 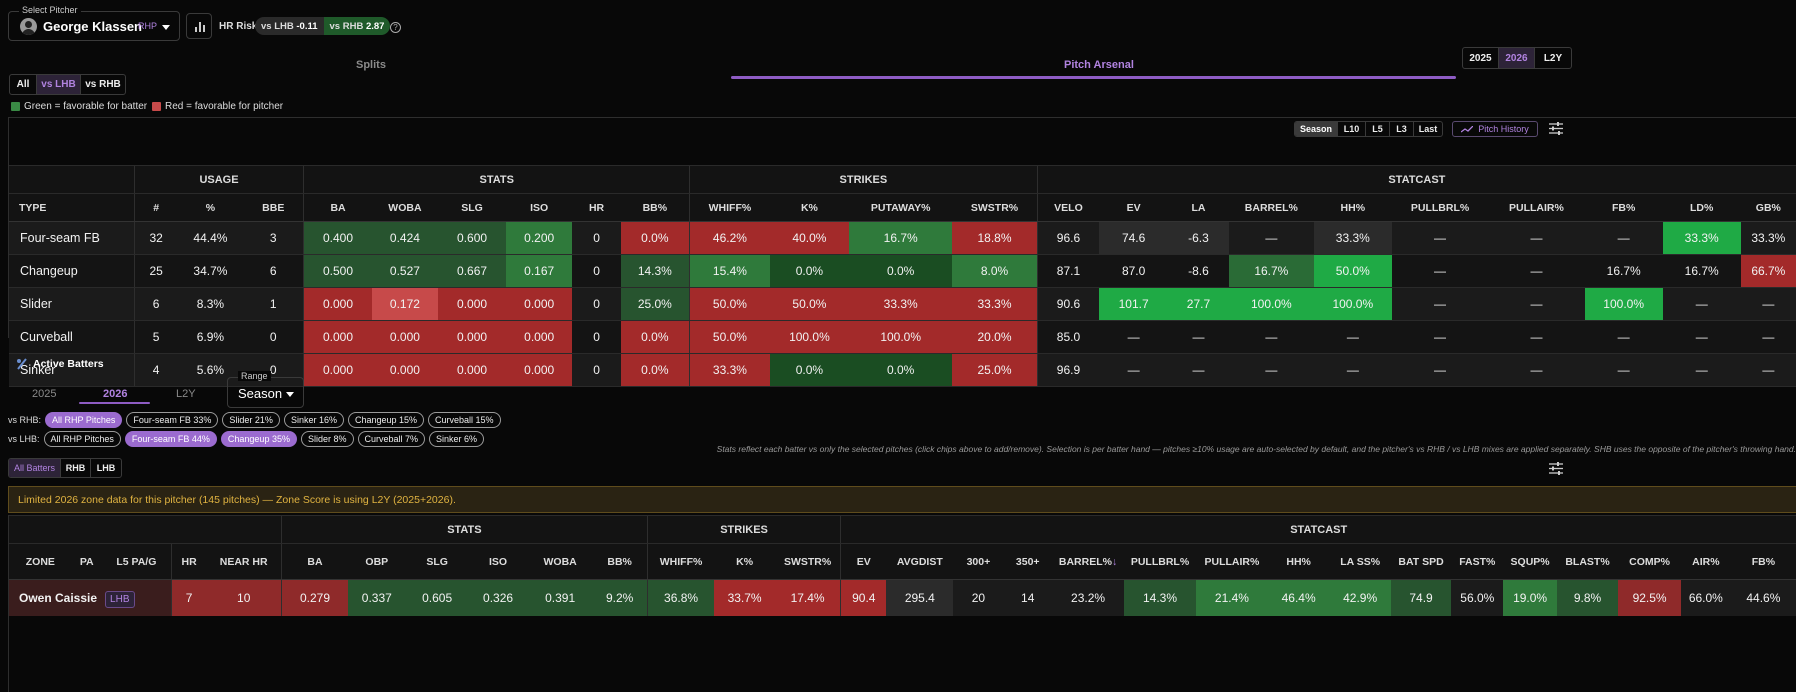 I want to click on help-icon: ?, so click(x=395, y=27).